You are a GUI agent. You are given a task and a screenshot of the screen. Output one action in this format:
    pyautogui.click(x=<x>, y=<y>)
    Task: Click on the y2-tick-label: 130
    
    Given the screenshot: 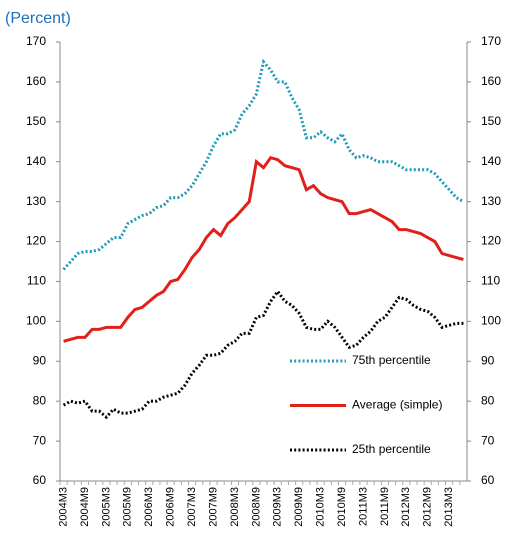 What is the action you would take?
    pyautogui.click(x=491, y=201)
    